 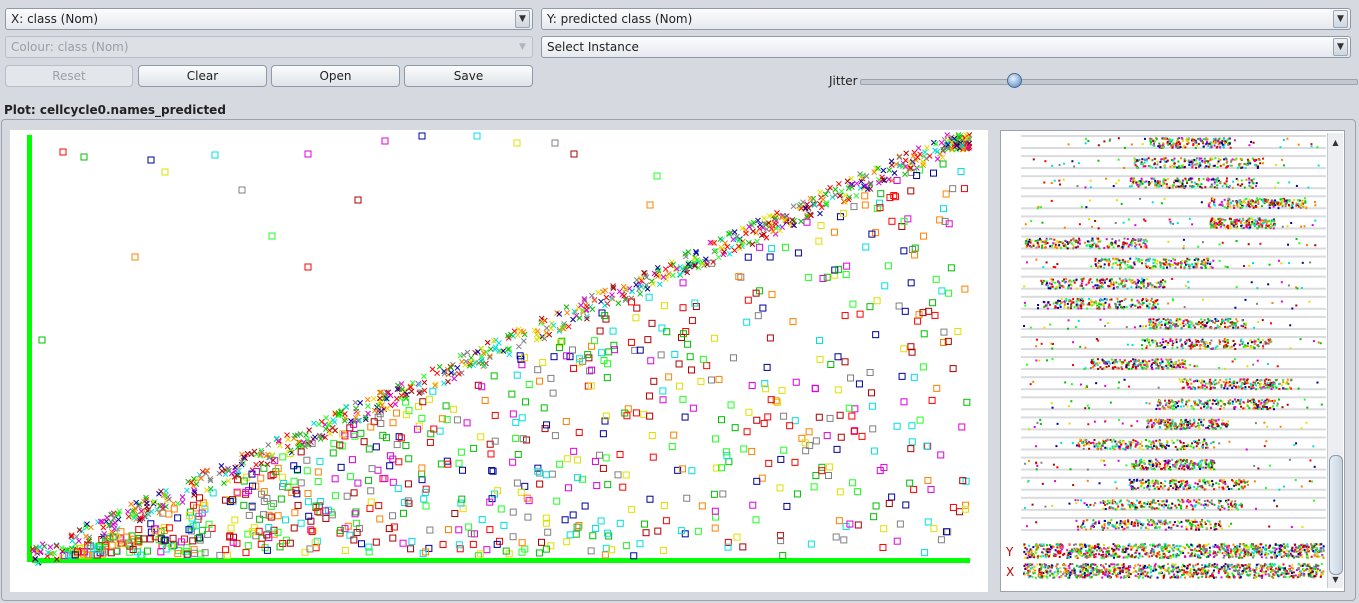 I want to click on jitter-slider-track, so click(x=1109, y=82).